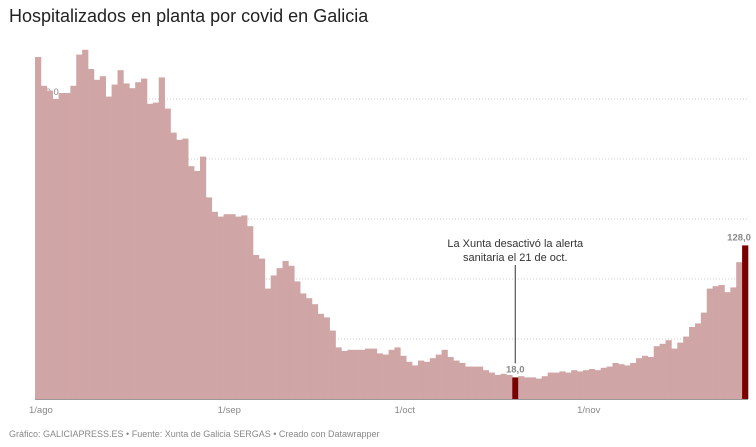 This screenshot has height=447, width=756. What do you see at coordinates (515, 258) in the screenshot?
I see `annotation-text-line2: sanitaria el 21 de oct.` at bounding box center [515, 258].